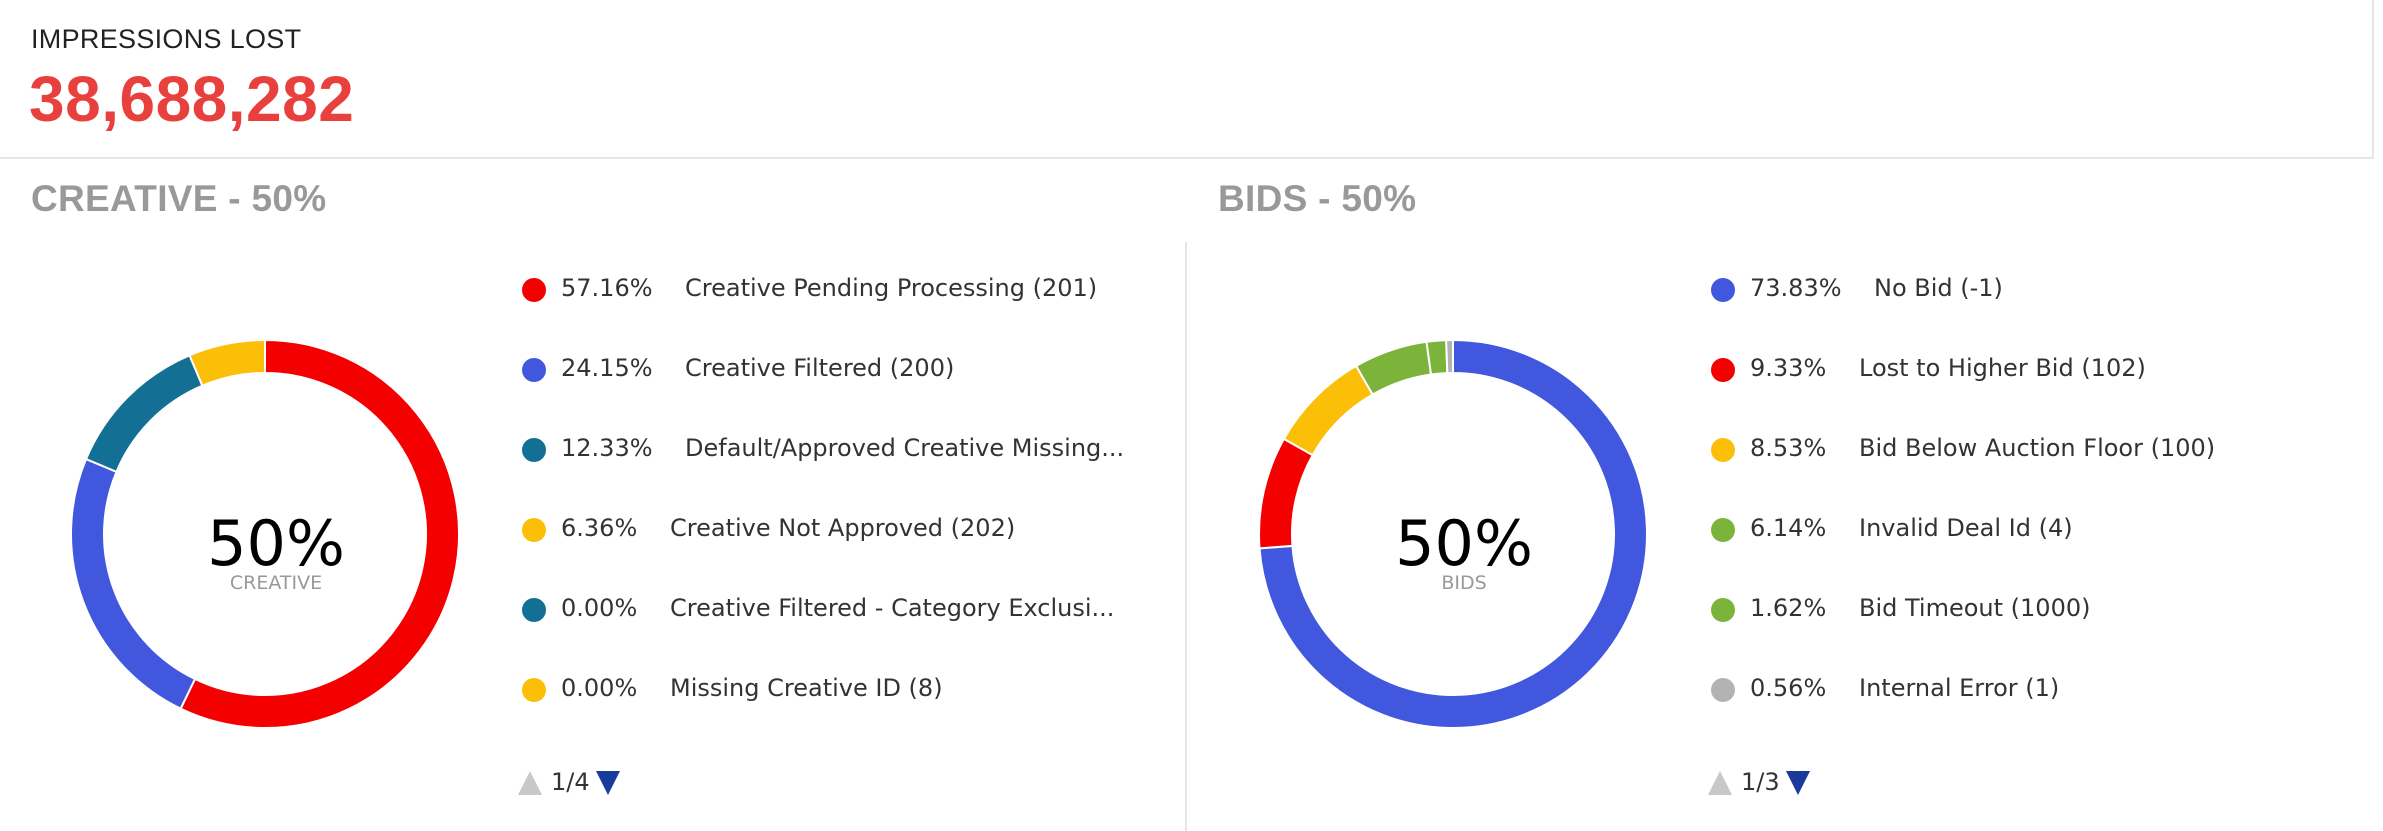 This screenshot has width=2383, height=831. Describe the element at coordinates (2037, 448) in the screenshot. I see `legend-label: Bid Below Auction Floor (100)` at that location.